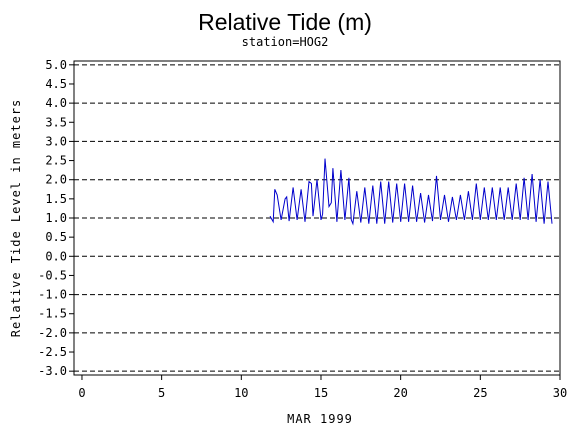  Describe the element at coordinates (400, 393) in the screenshot. I see `x-tick-label: 20` at that location.